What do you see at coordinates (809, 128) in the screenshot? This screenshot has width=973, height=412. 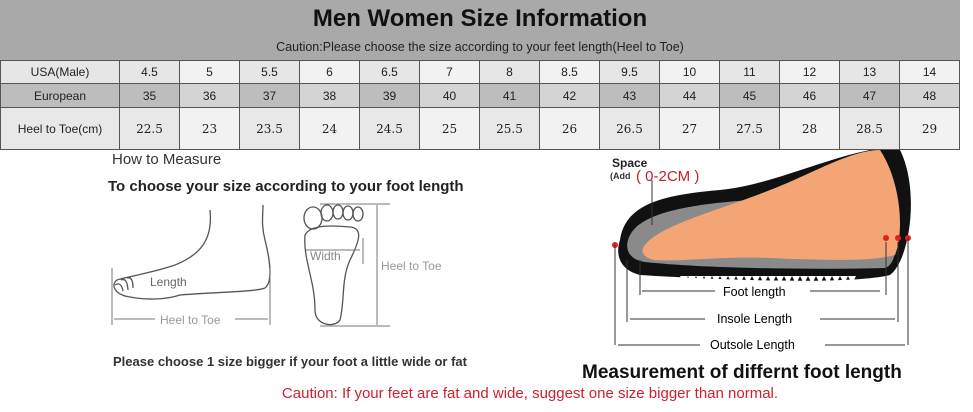 I see `table-cell: 28` at bounding box center [809, 128].